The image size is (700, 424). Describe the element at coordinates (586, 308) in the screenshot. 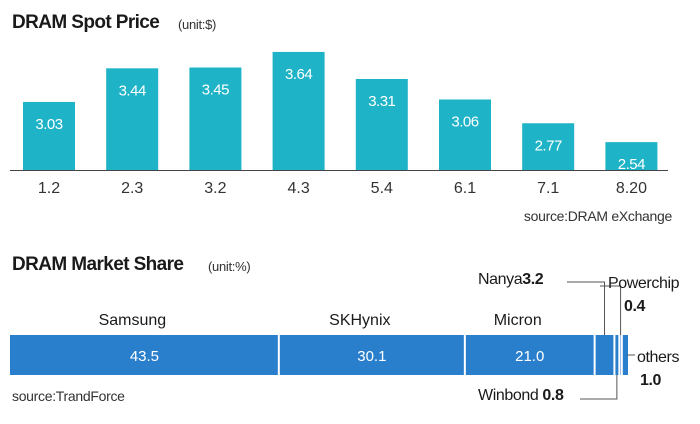

I see `callout-line-nanya` at that location.